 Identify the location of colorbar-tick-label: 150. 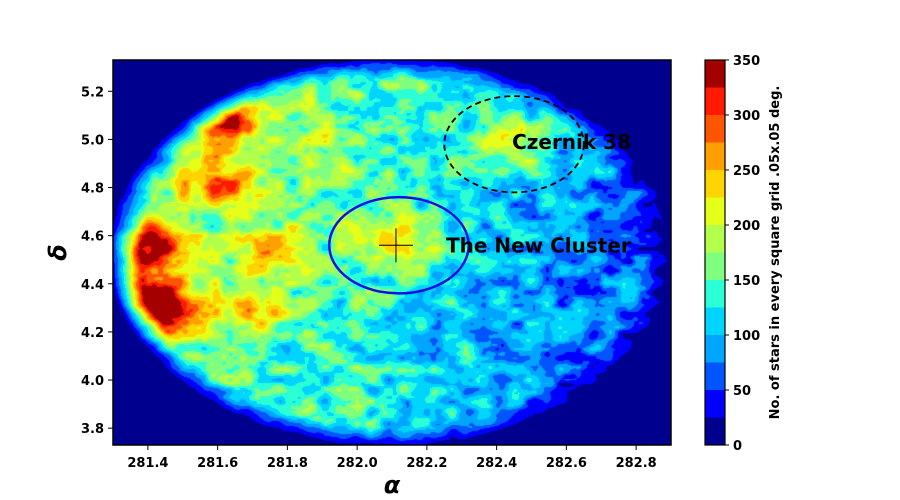
(746, 281).